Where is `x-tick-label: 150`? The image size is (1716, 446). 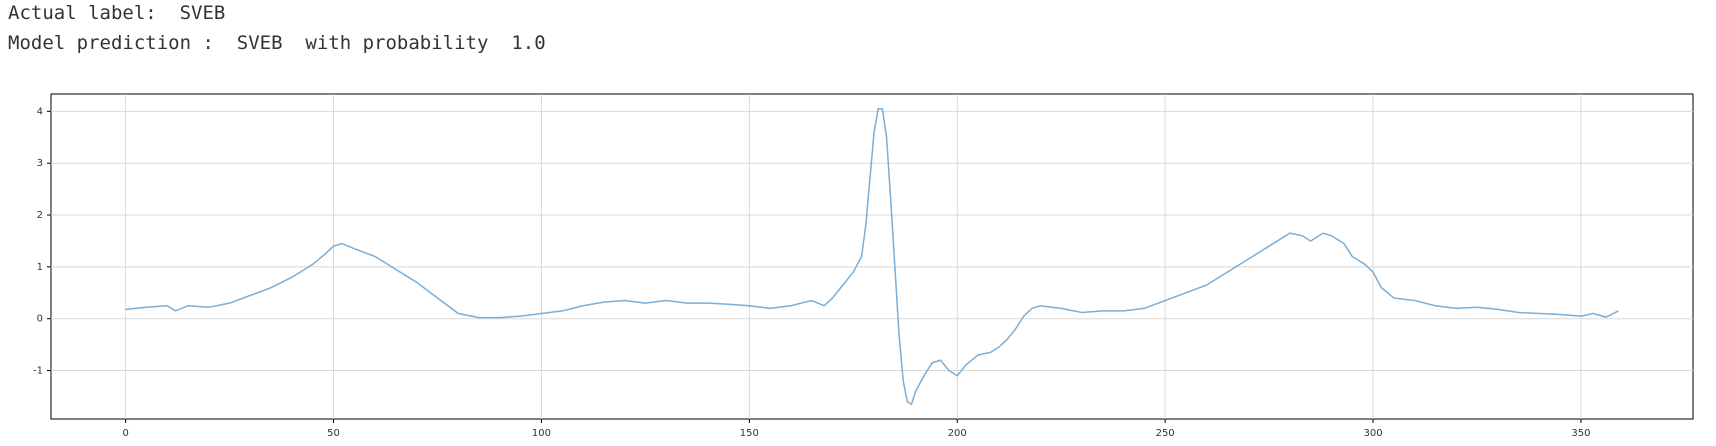
x-tick-label: 150 is located at coordinates (749, 433).